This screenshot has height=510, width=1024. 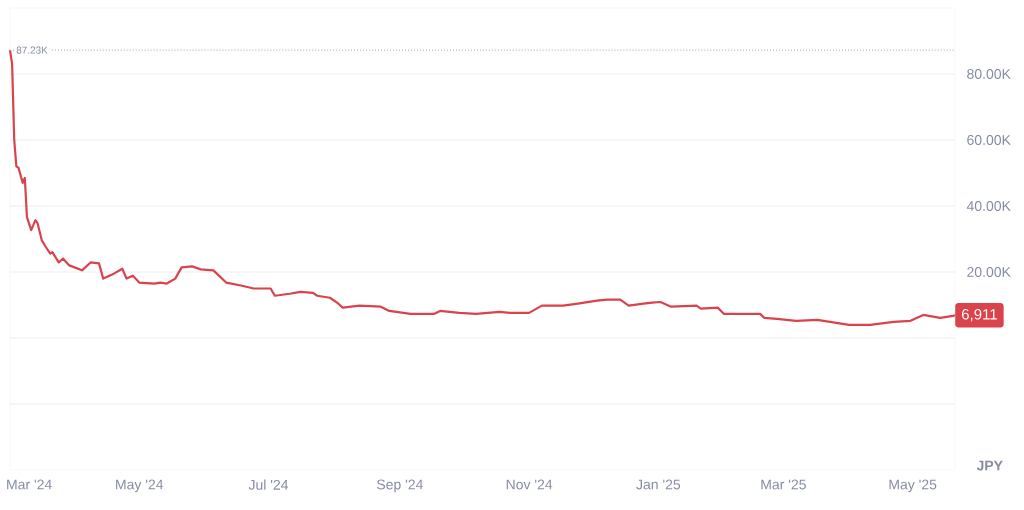 What do you see at coordinates (268, 484) in the screenshot?
I see `x-tick-label: Jul '24` at bounding box center [268, 484].